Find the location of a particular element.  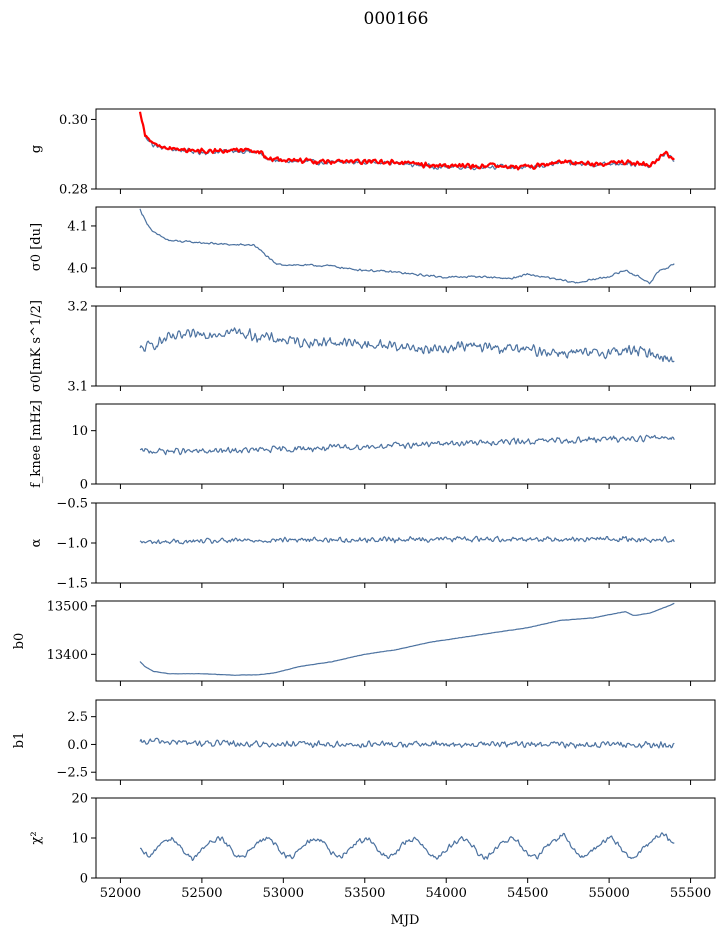

panel-1: 0.28 0.30 g is located at coordinates (372, 153).